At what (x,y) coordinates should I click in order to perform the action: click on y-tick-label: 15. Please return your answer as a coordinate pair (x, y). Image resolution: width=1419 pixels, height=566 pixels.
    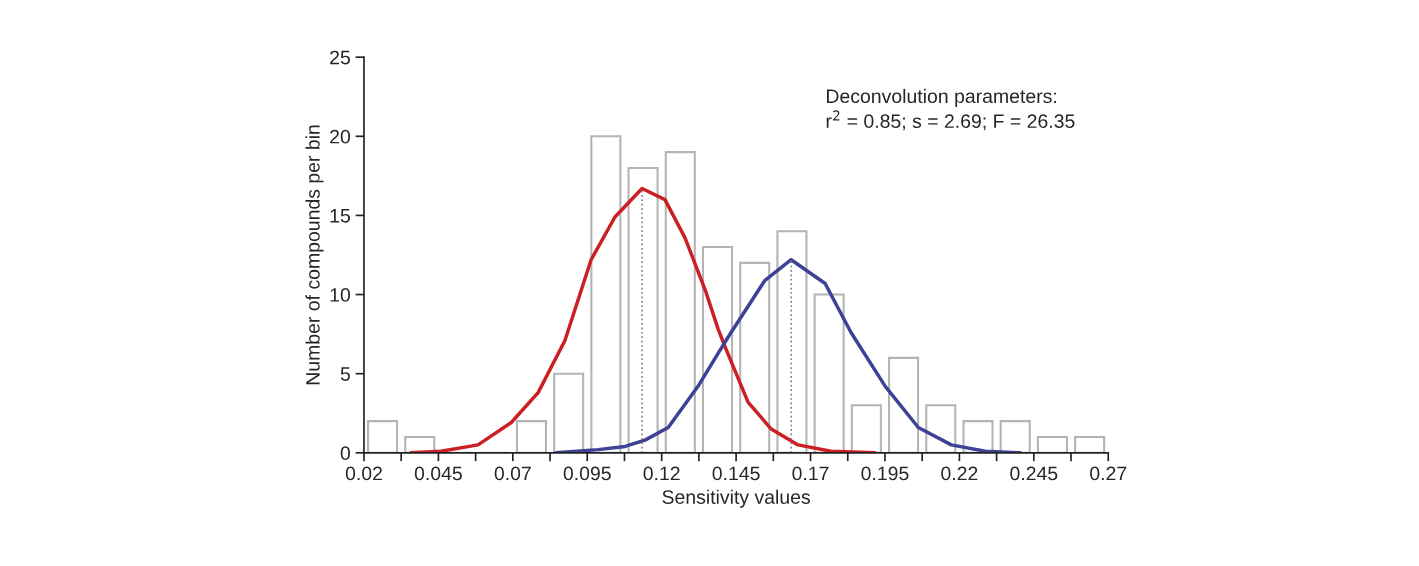
    Looking at the image, I should click on (340, 216).